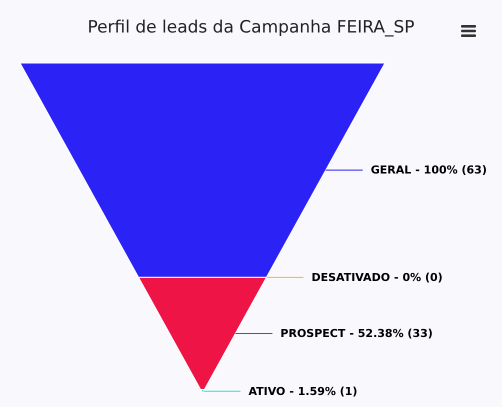 The image size is (502, 407). I want to click on text: Perfil de leads da Campanha FEIRA_SP, so click(251, 28).